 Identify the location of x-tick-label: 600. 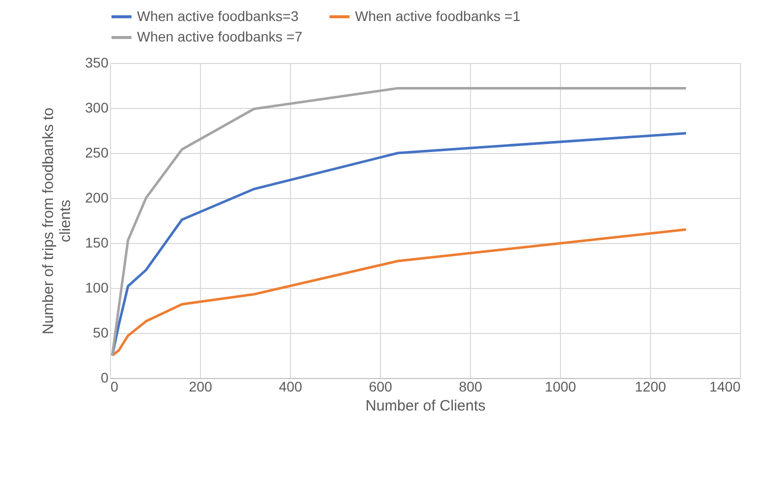
(380, 386).